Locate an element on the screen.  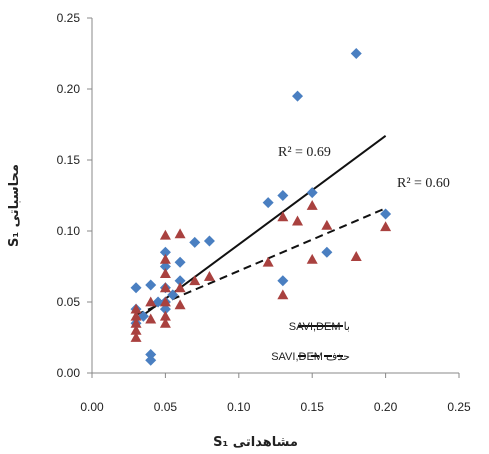
y-axis-label: محاسباتی S₁ is located at coordinates (14, 205).